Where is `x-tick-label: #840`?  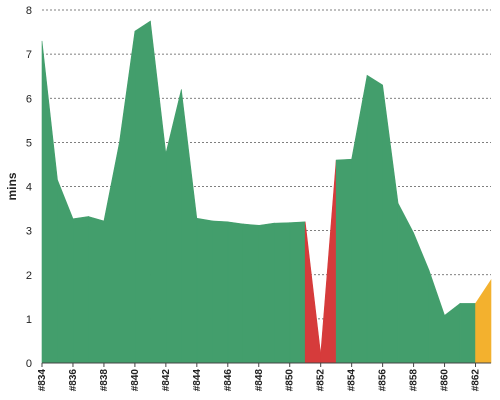
x-tick-label: #840 is located at coordinates (135, 380).